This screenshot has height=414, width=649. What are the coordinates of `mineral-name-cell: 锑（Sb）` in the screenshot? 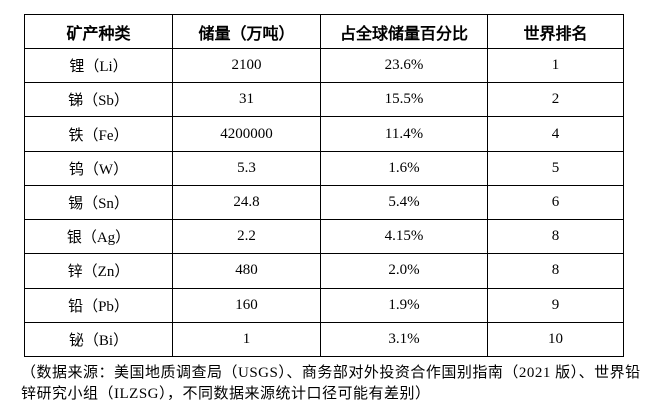 It's located at (98, 100).